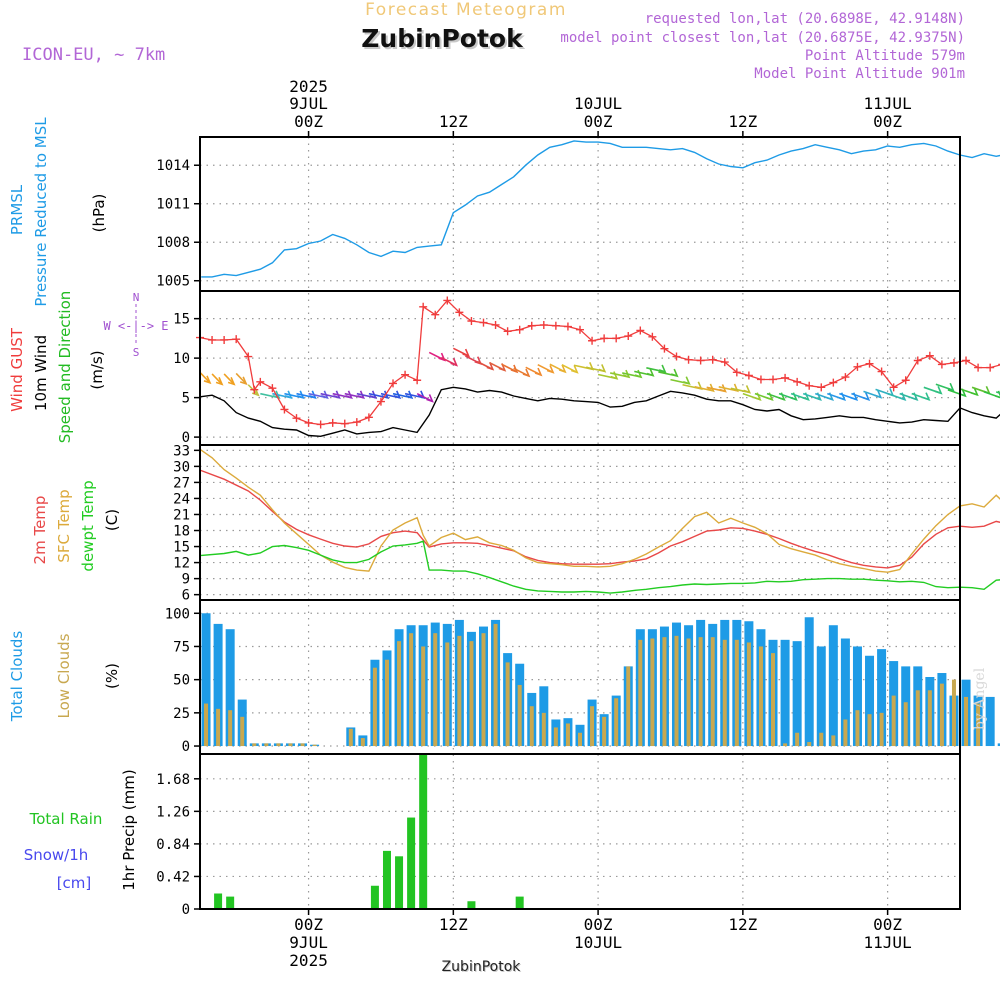 Image resolution: width=1000 pixels, height=1000 pixels. I want to click on temp2m-line, so click(599, 519).